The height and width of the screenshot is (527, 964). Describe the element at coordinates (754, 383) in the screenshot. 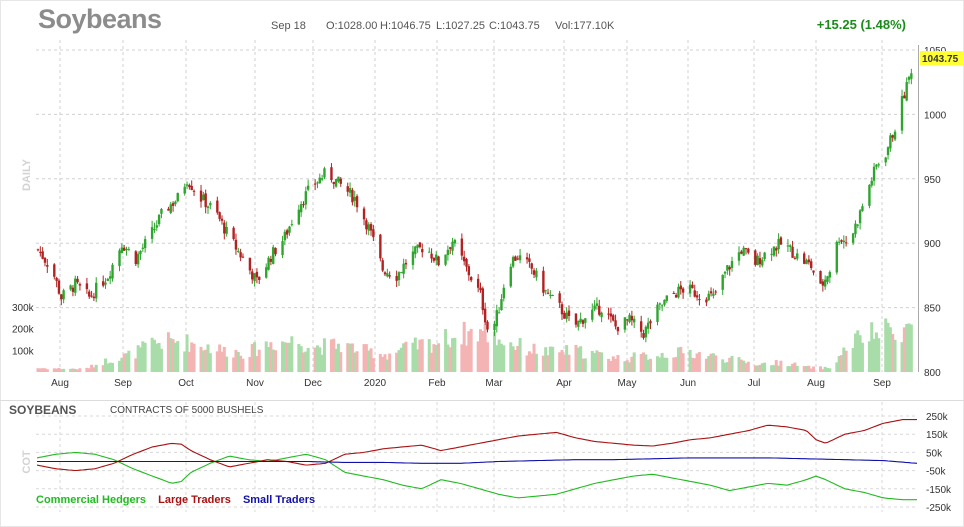

I see `x-tick-label: Jul` at that location.